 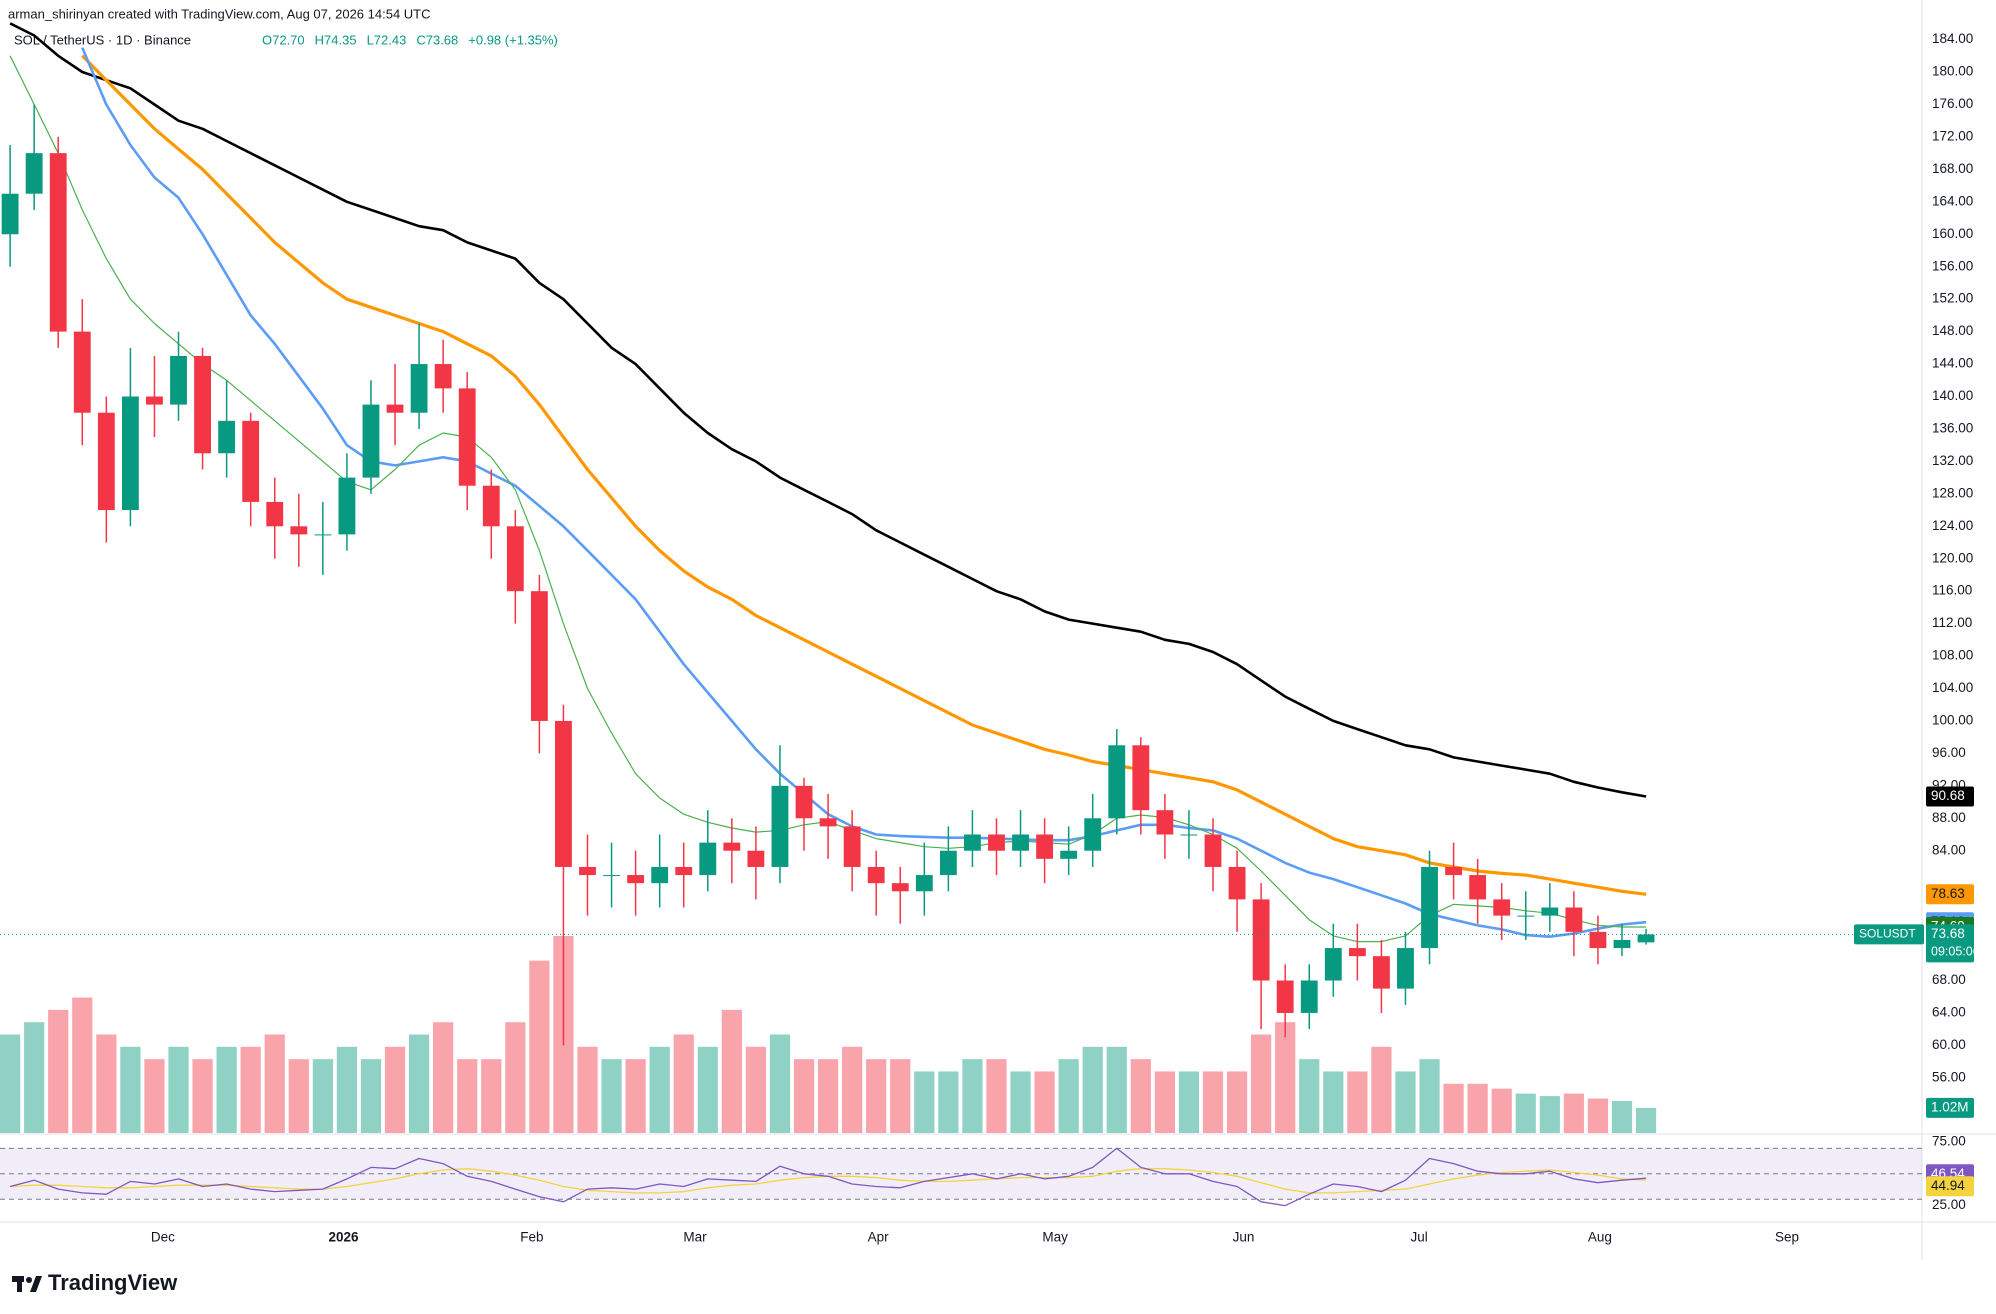 I want to click on rsi-tick-label: 75.00, so click(x=1949, y=1141).